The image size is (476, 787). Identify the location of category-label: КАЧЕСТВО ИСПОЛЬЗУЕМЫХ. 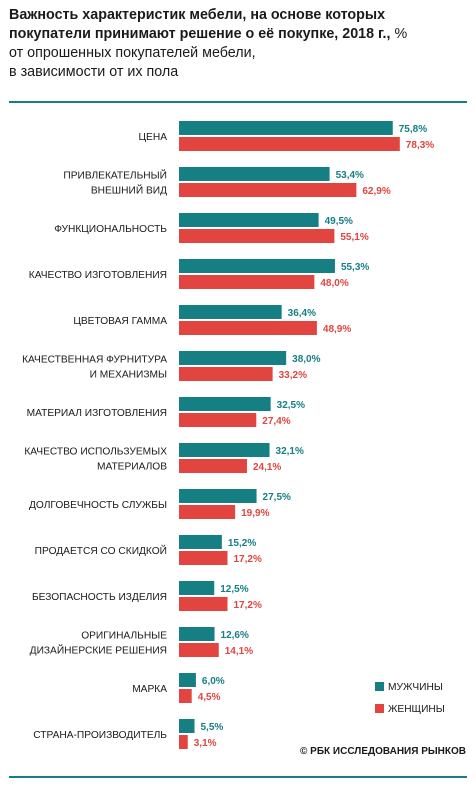
(95, 452).